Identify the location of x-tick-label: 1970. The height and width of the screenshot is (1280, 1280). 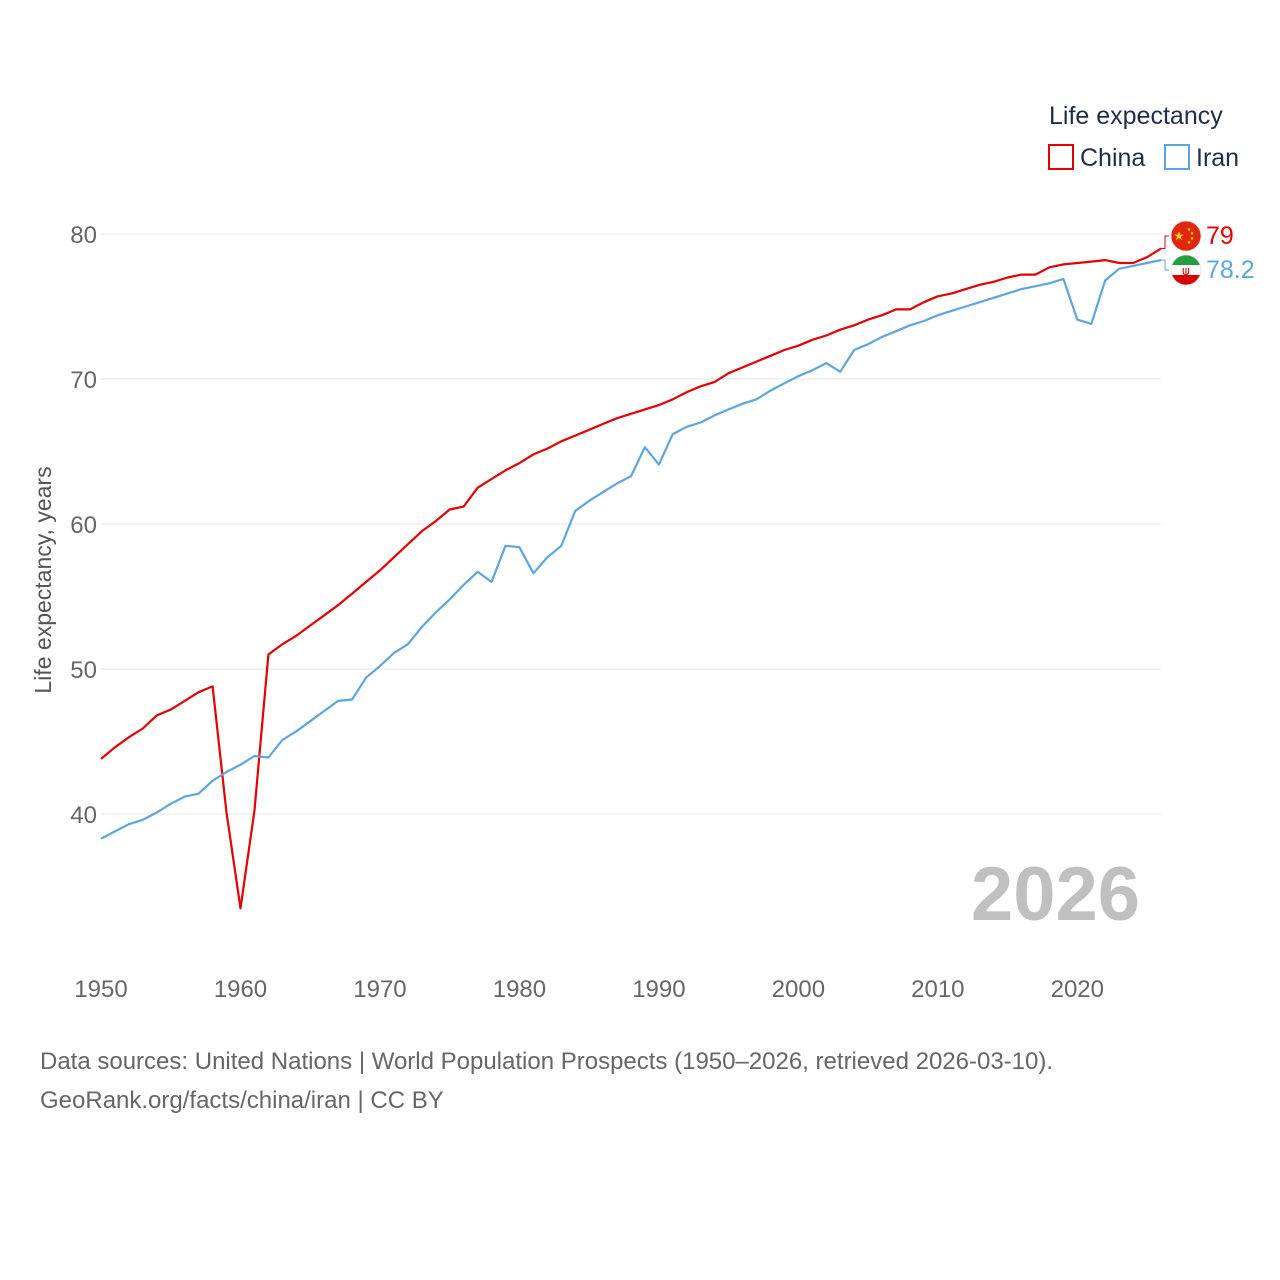
(379, 989).